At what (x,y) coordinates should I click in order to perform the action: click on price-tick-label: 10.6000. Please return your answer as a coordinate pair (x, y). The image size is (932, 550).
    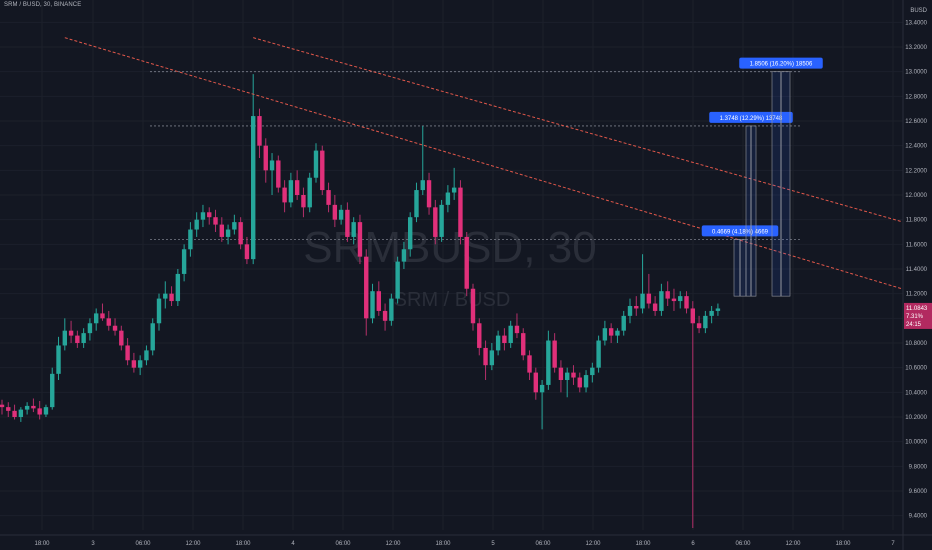
    Looking at the image, I should click on (916, 369).